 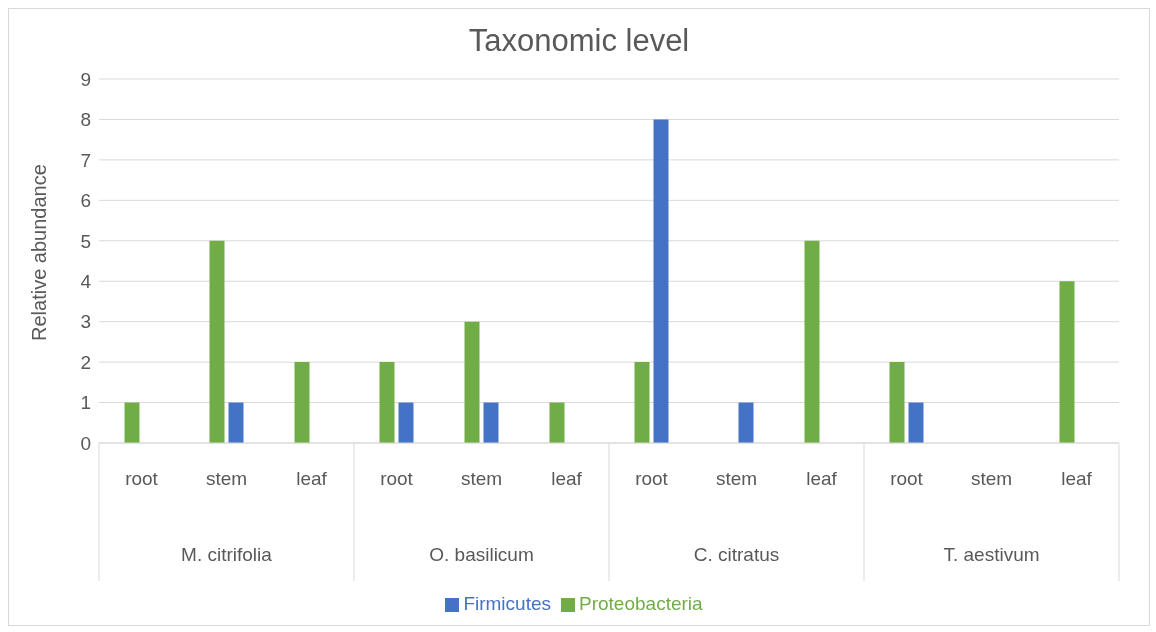 I want to click on text: M. citrifolia, so click(x=227, y=554).